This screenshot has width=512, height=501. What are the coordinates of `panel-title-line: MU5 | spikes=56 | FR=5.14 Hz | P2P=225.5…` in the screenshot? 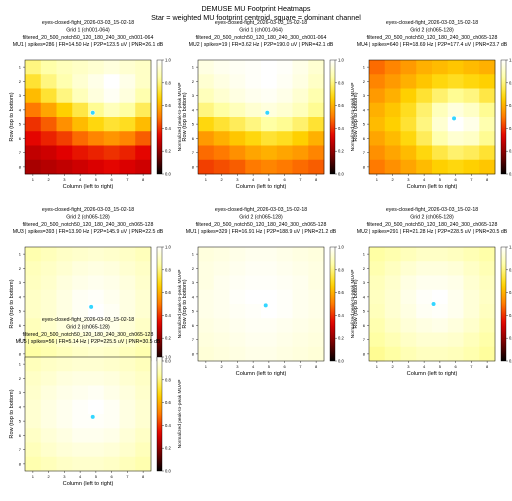 It's located at (88, 342).